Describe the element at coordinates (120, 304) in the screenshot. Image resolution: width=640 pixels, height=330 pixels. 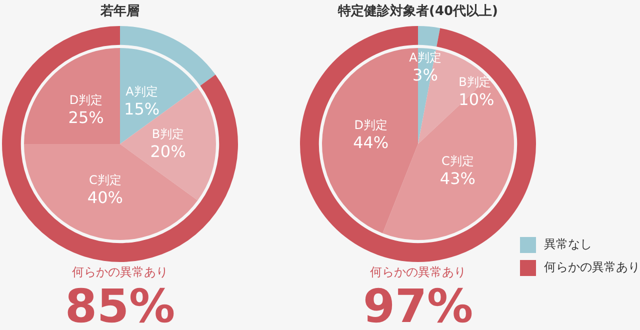
I see `text: 85%` at that location.